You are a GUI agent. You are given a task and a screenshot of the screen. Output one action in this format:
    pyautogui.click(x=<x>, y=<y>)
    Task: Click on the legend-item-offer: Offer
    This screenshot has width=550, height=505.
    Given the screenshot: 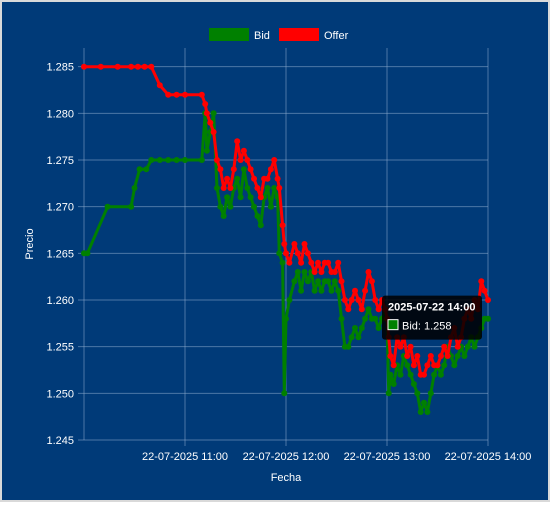 What is the action you would take?
    pyautogui.click(x=314, y=35)
    